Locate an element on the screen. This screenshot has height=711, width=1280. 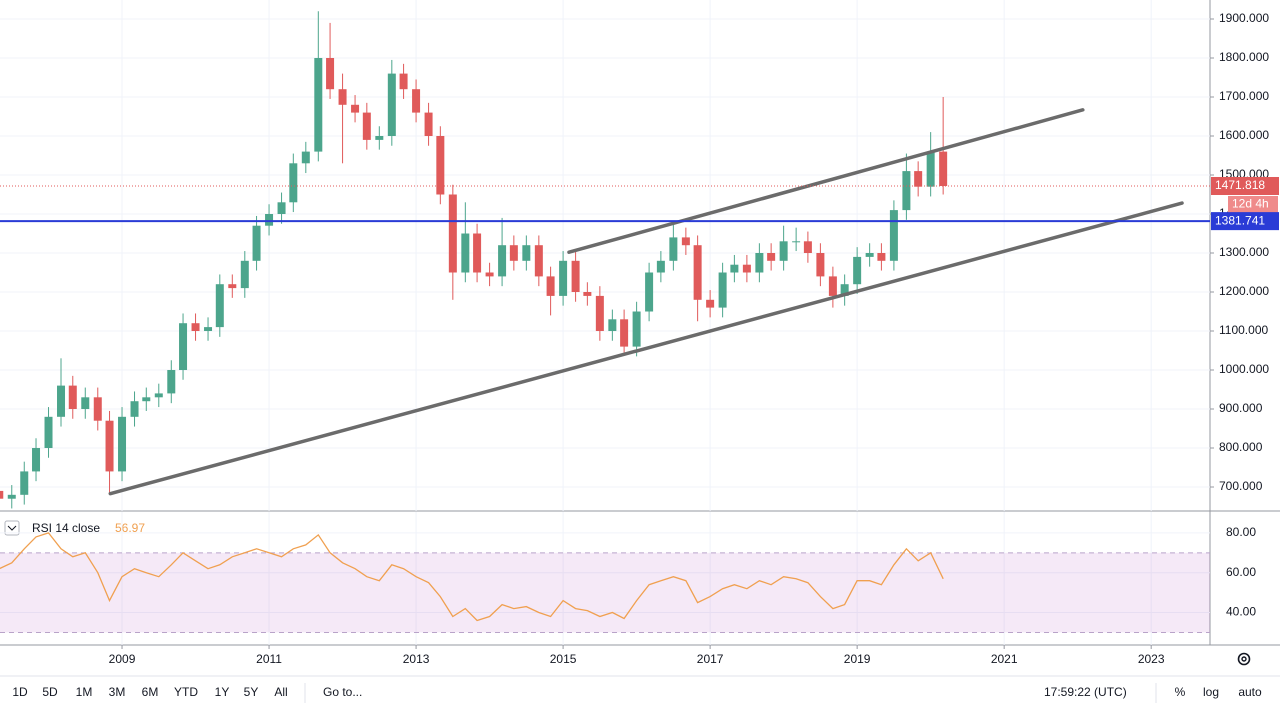
settings-icon is located at coordinates (1244, 659).